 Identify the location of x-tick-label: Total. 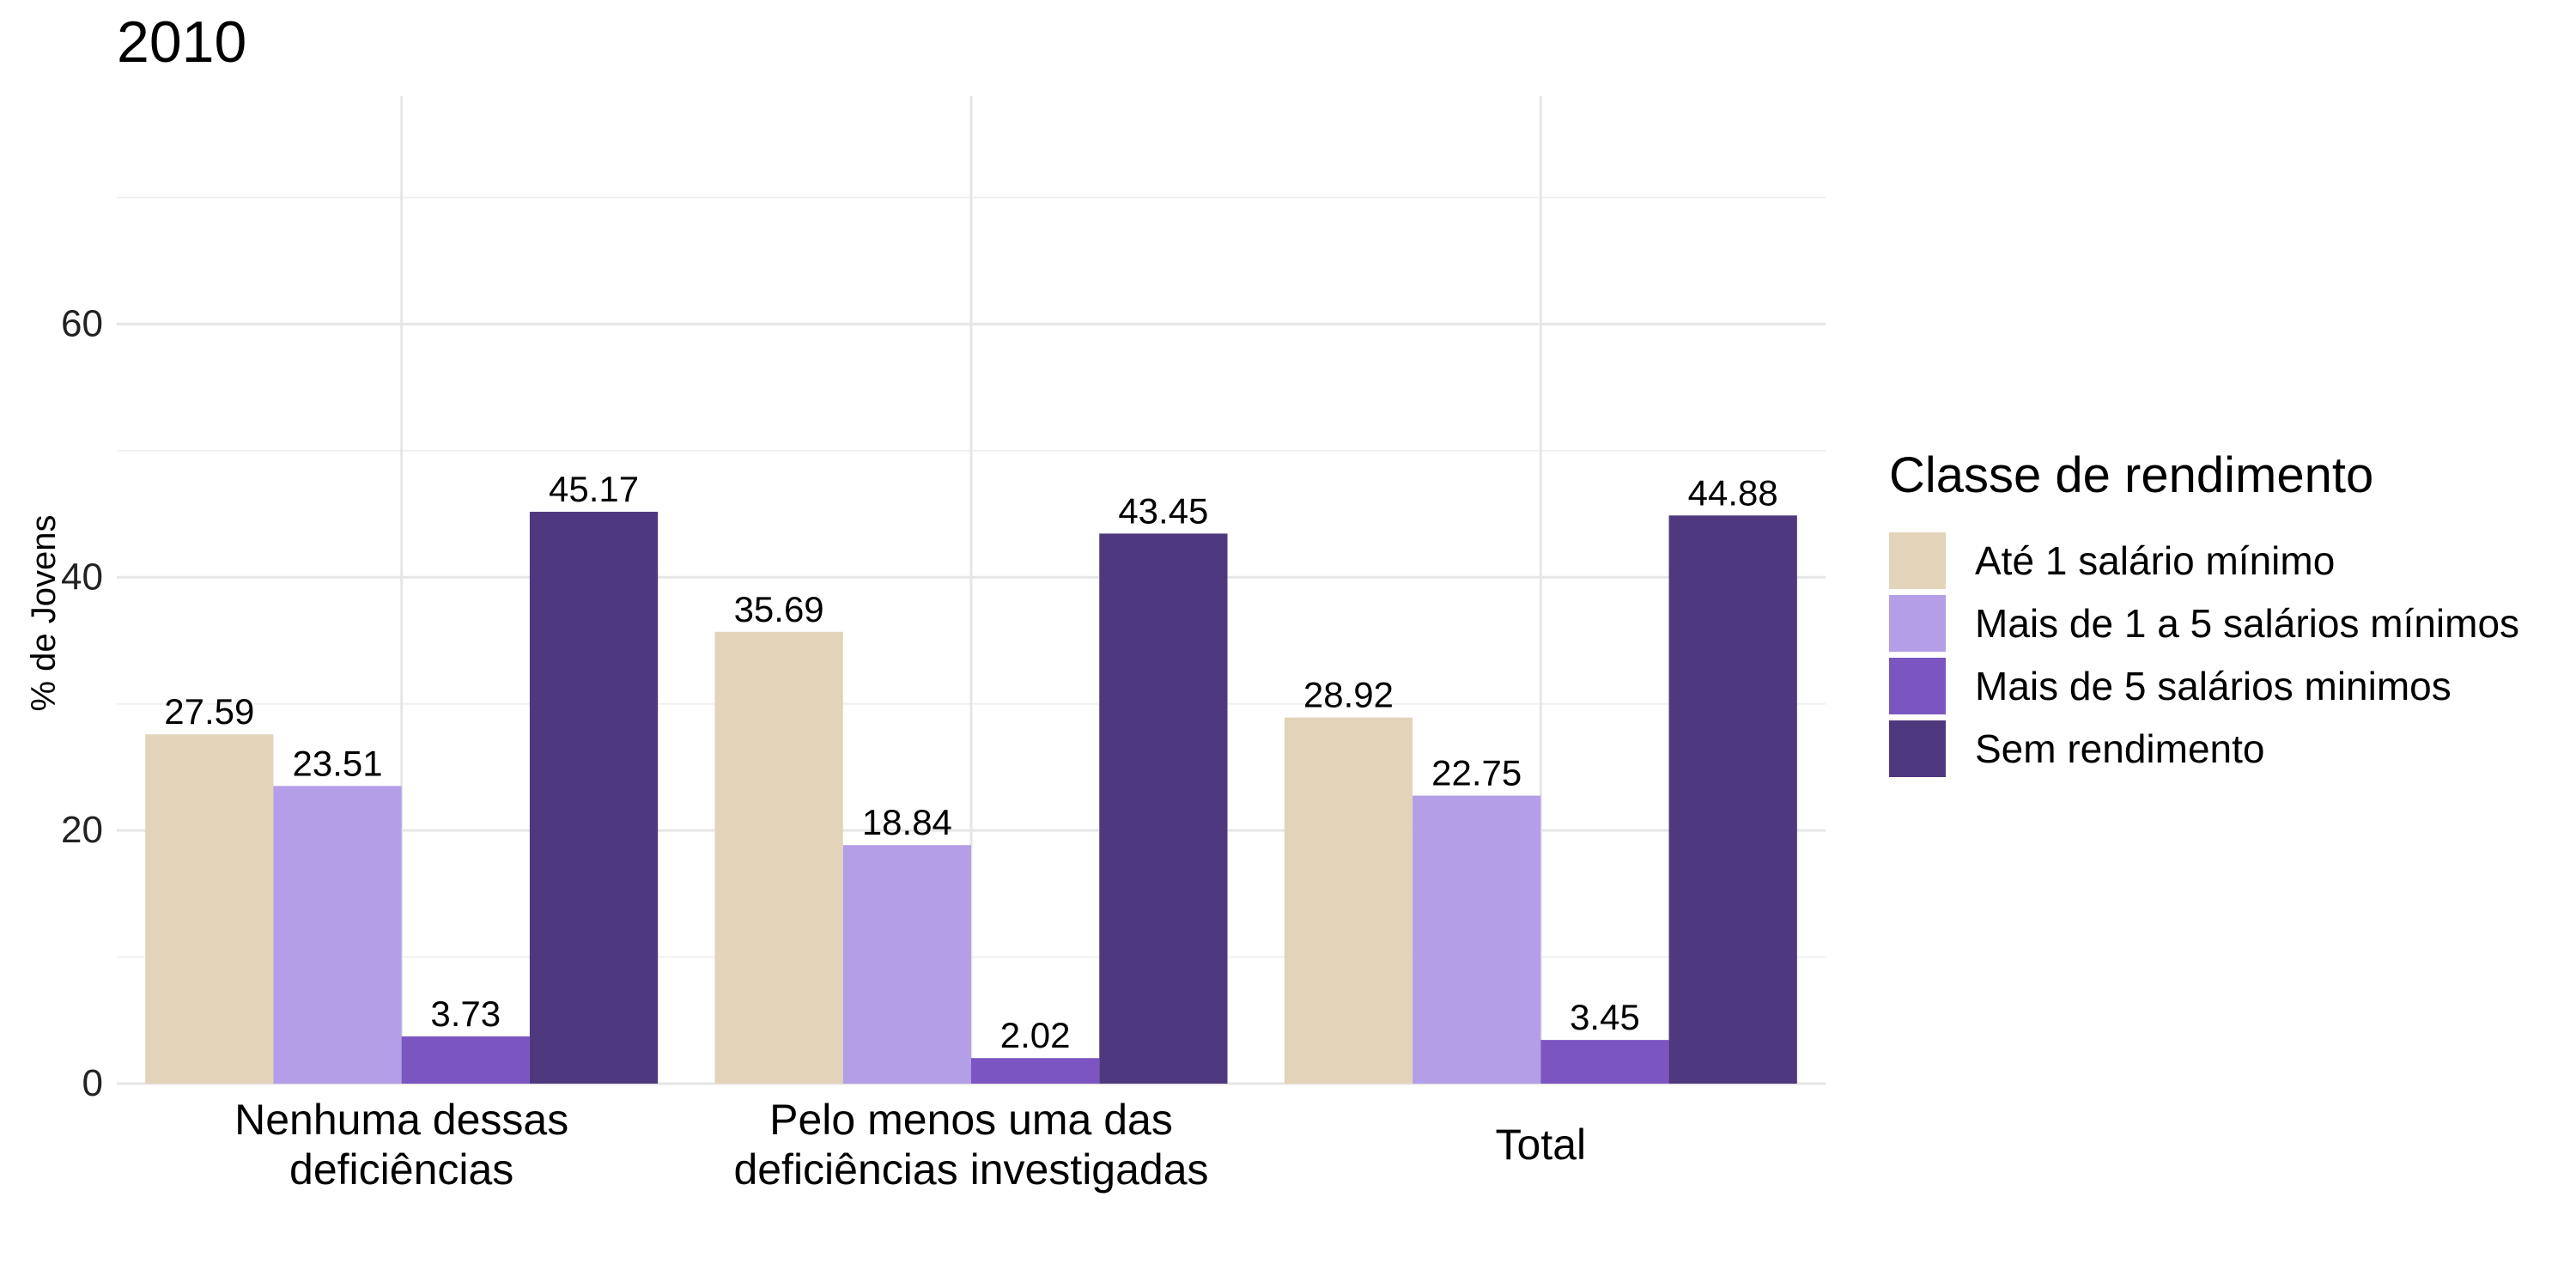
(1542, 1145).